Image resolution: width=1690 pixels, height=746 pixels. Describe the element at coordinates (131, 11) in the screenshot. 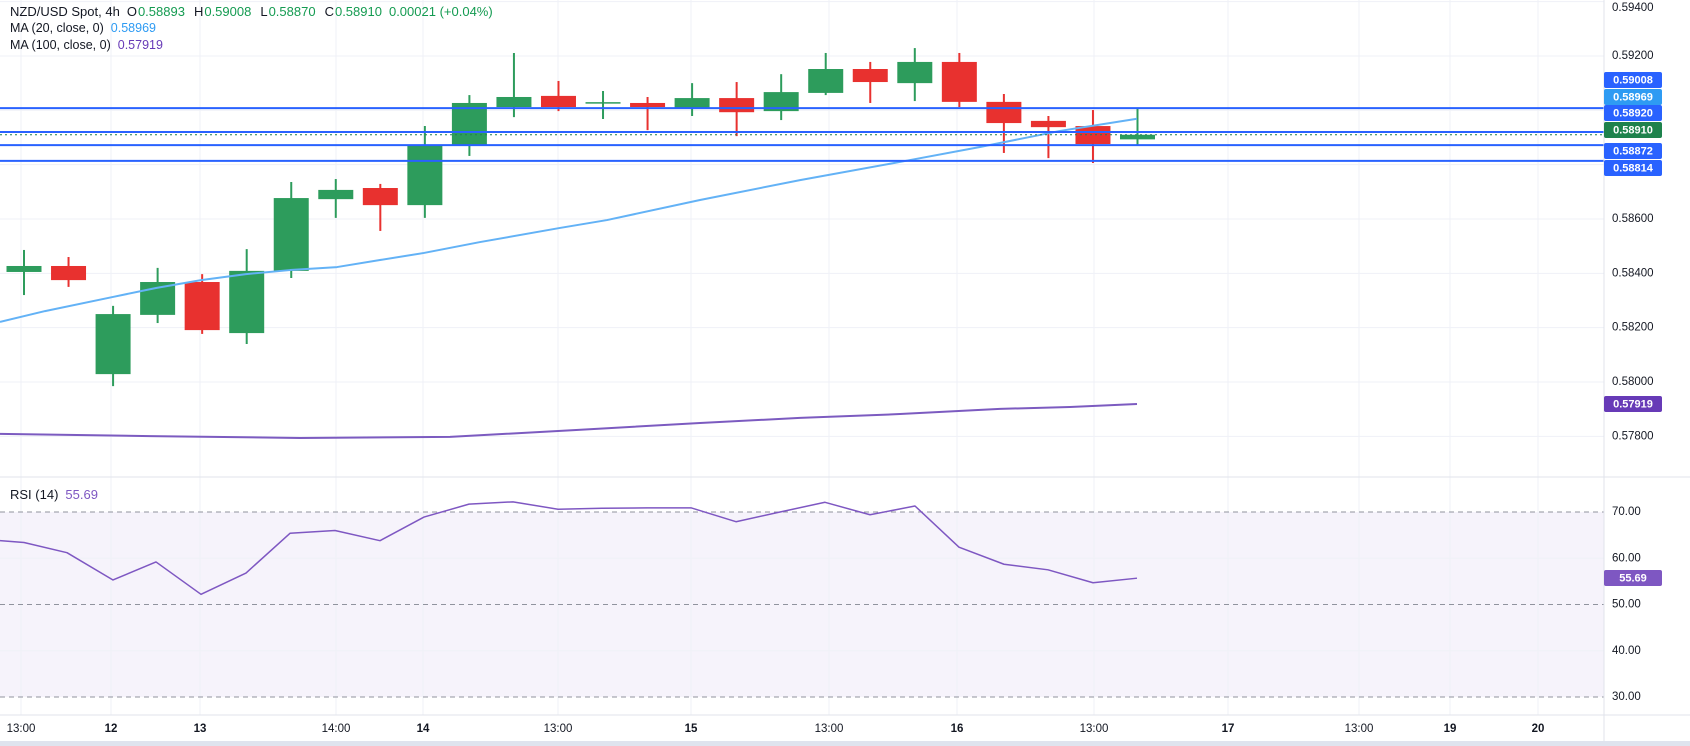

I see `open-label: O` at that location.